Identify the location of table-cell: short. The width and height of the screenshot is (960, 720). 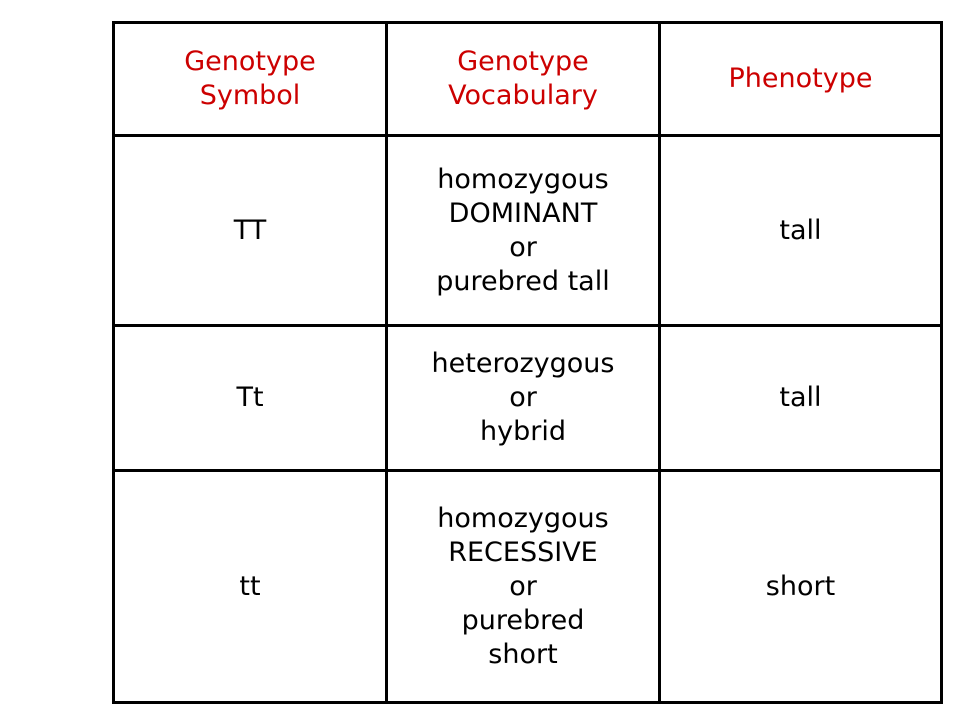
(800, 586).